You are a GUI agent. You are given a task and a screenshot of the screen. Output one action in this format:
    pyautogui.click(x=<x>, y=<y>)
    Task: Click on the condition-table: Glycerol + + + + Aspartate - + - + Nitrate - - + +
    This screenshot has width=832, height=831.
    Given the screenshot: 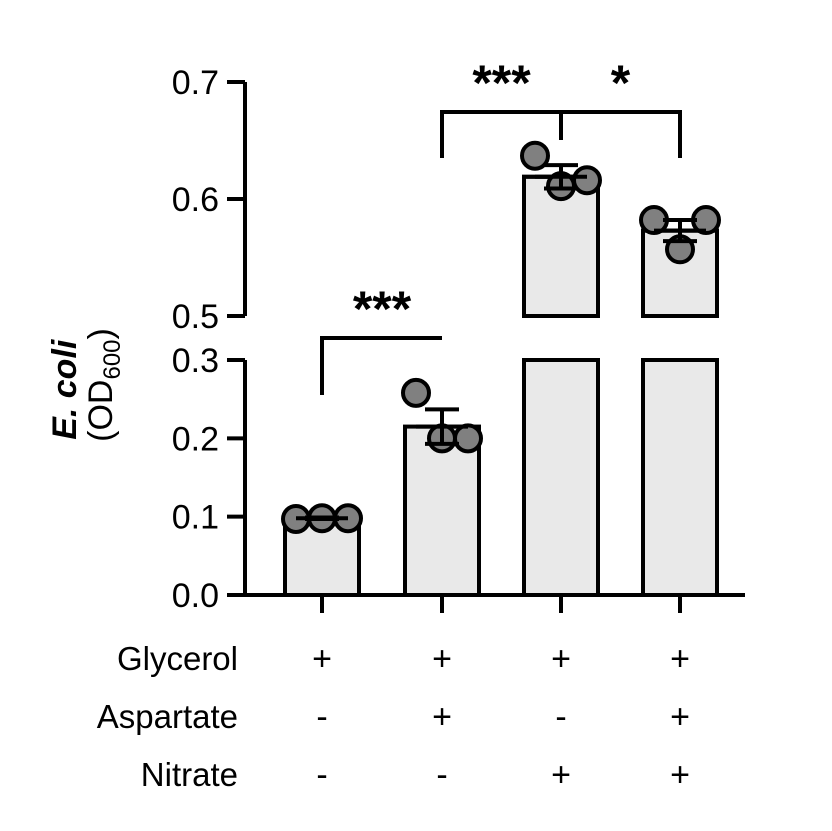 What is the action you would take?
    pyautogui.click(x=393, y=717)
    